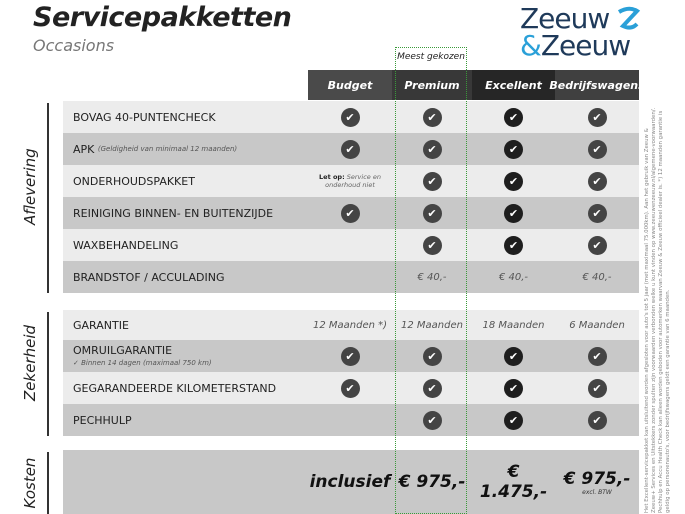 This screenshot has width=685, height=514. I want to click on row-label: APK (Geldigheid van minimaal 12 maanden), so click(155, 149).